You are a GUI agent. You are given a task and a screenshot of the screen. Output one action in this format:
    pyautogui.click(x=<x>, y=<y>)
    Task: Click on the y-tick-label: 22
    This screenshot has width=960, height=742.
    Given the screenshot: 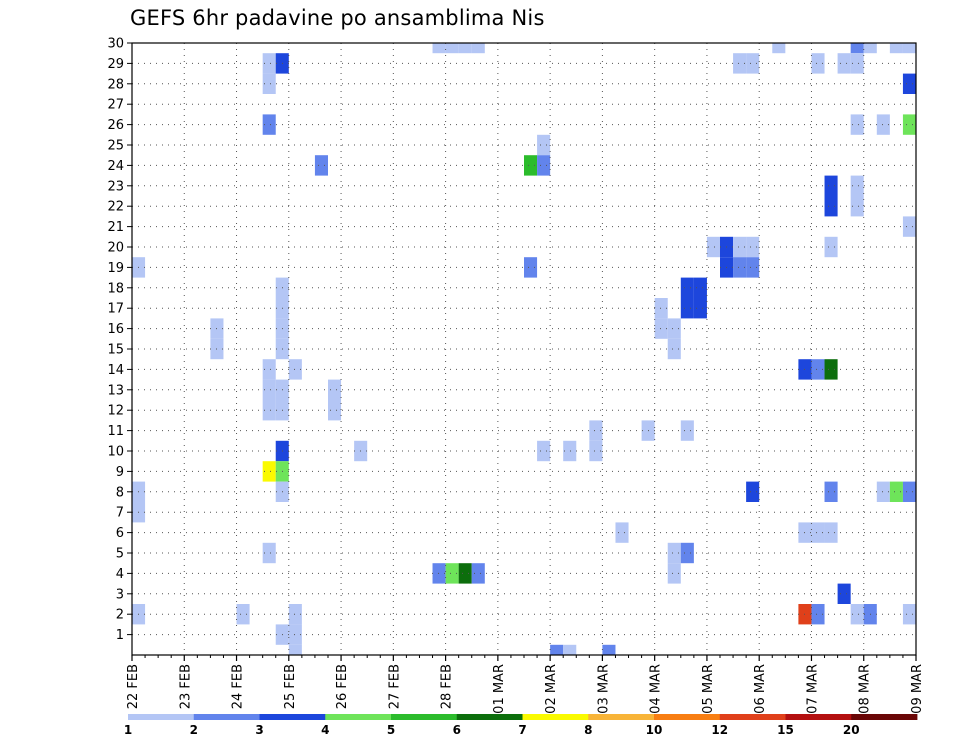 What is the action you would take?
    pyautogui.click(x=115, y=207)
    